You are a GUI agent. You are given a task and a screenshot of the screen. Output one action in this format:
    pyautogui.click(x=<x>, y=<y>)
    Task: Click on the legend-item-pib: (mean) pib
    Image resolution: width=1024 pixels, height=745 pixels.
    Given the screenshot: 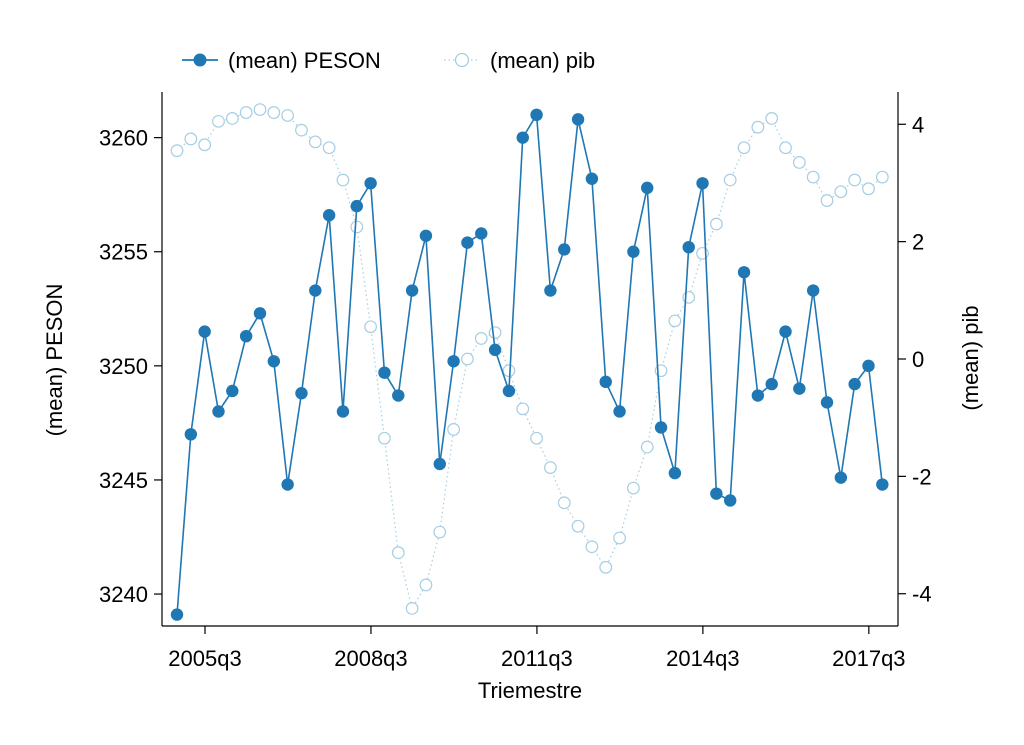 What is the action you would take?
    pyautogui.click(x=519, y=60)
    